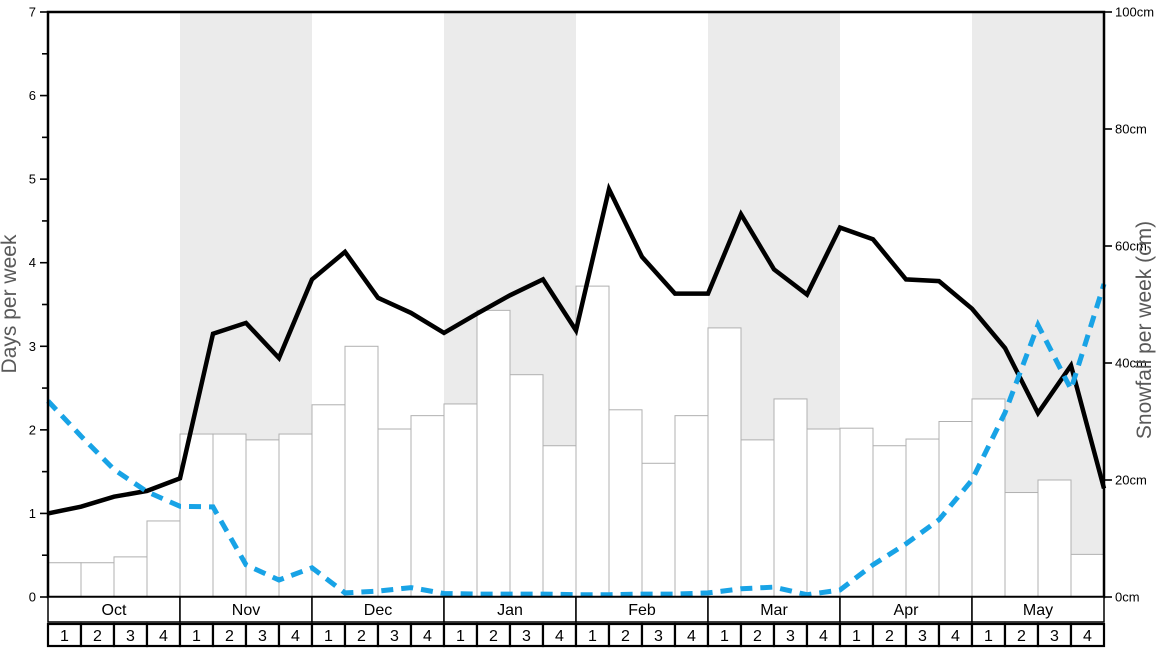 Image resolution: width=1168 pixels, height=648 pixels. I want to click on left-tick-label: 5, so click(32, 179).